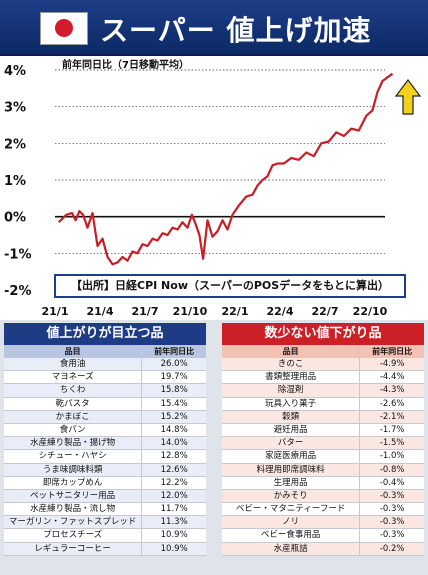 The image size is (428, 575). I want to click on item-name: 除湿剤, so click(291, 390).